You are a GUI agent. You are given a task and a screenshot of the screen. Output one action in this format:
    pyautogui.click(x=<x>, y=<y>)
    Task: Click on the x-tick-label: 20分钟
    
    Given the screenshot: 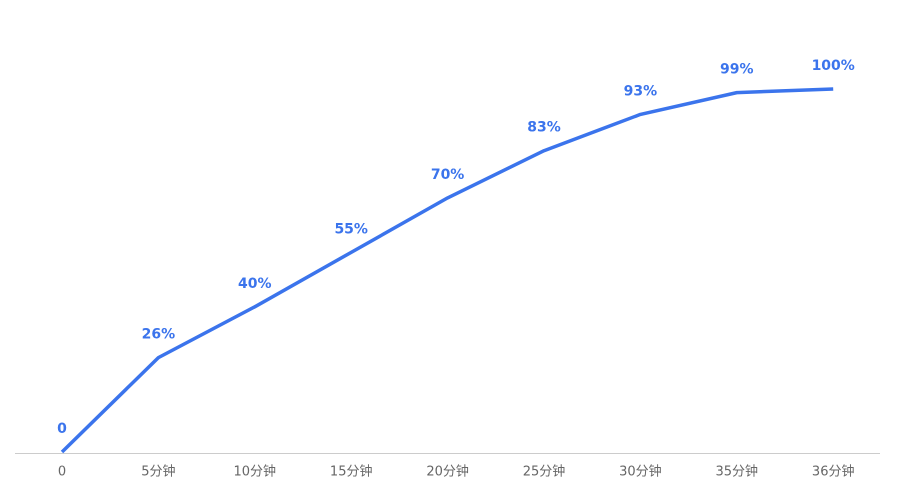 What is the action you would take?
    pyautogui.click(x=447, y=472)
    